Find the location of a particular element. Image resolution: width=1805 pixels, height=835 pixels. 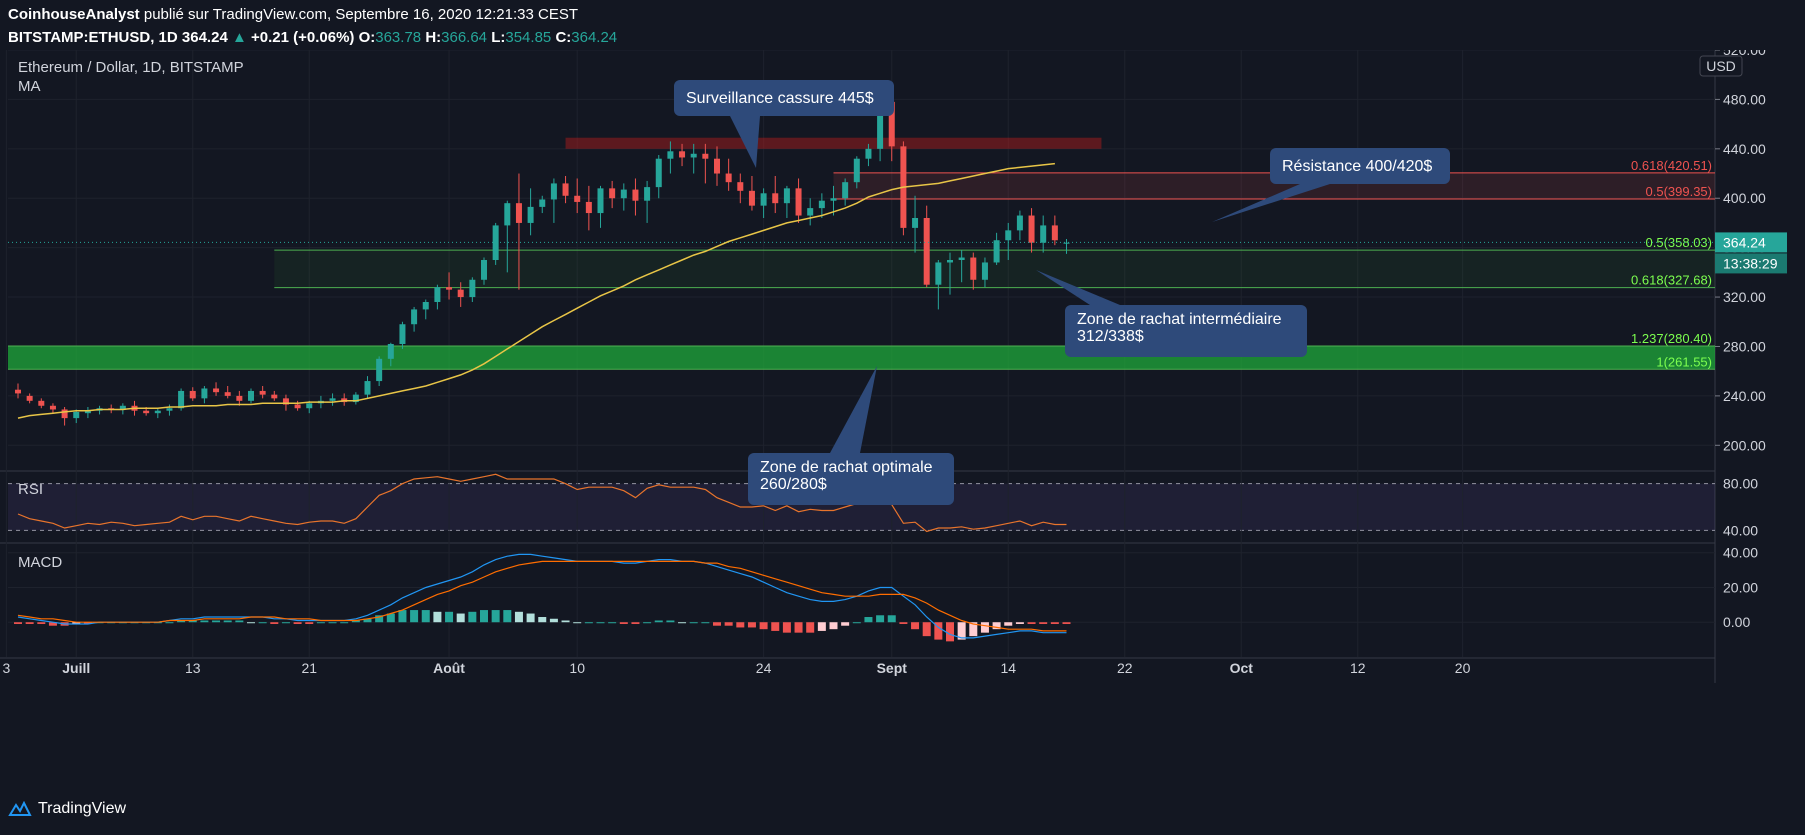

main-pane-title: Ethereum / Dollar, 1D, BITSTAMP is located at coordinates (131, 67).